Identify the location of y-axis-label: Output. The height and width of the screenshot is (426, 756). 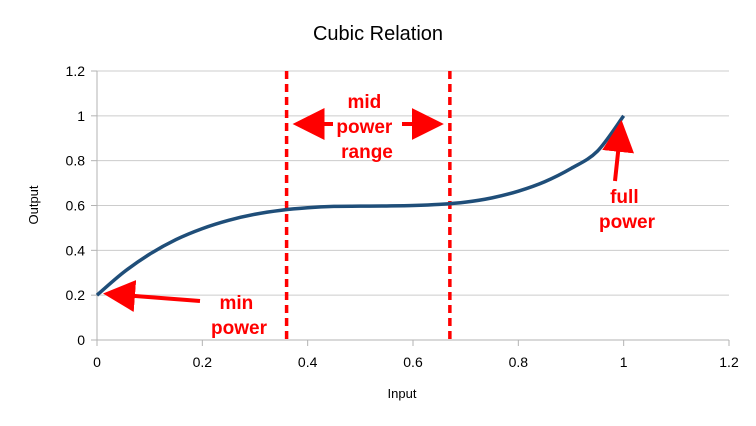
(33, 204).